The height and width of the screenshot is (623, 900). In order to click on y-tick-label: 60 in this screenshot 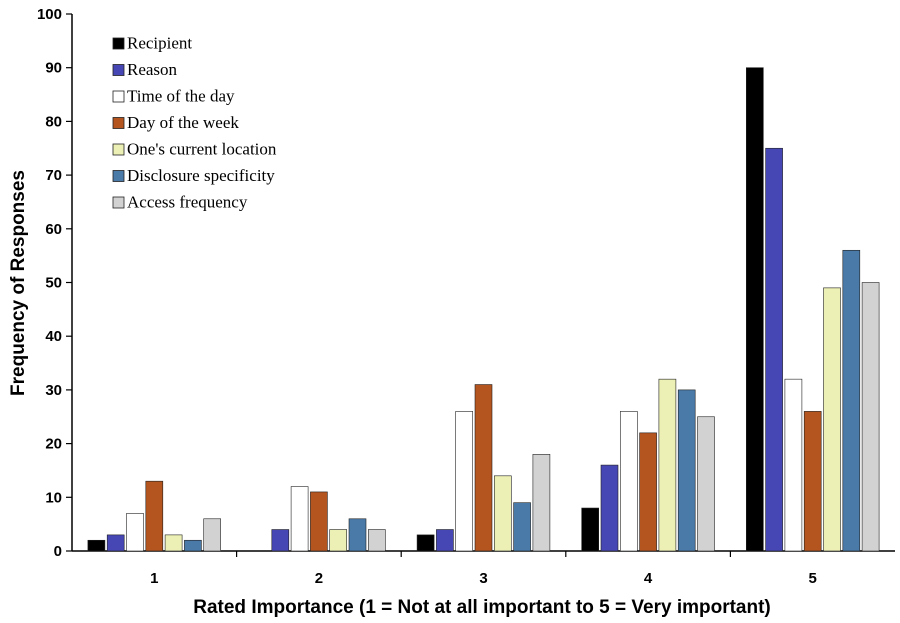, I will do `click(53, 229)`.